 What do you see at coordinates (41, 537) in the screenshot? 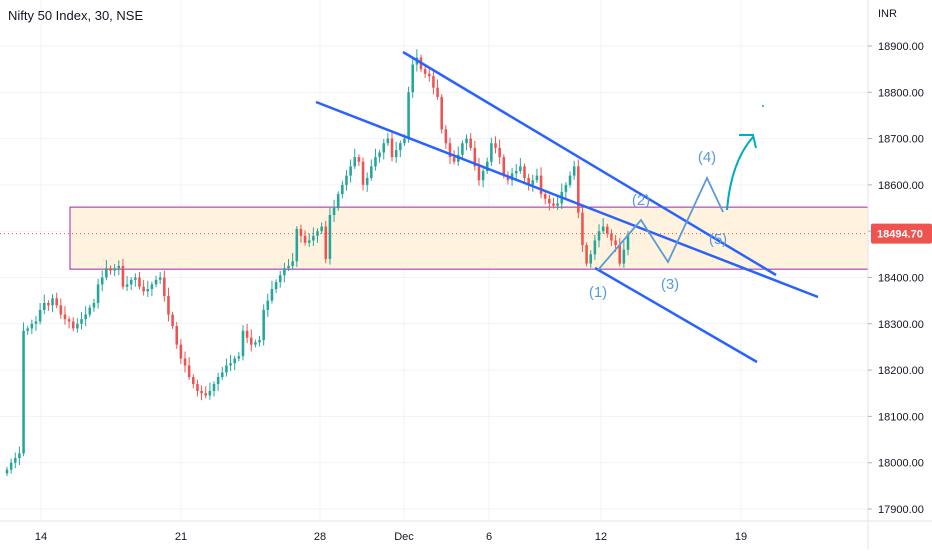
I see `x-tick-label: 14` at bounding box center [41, 537].